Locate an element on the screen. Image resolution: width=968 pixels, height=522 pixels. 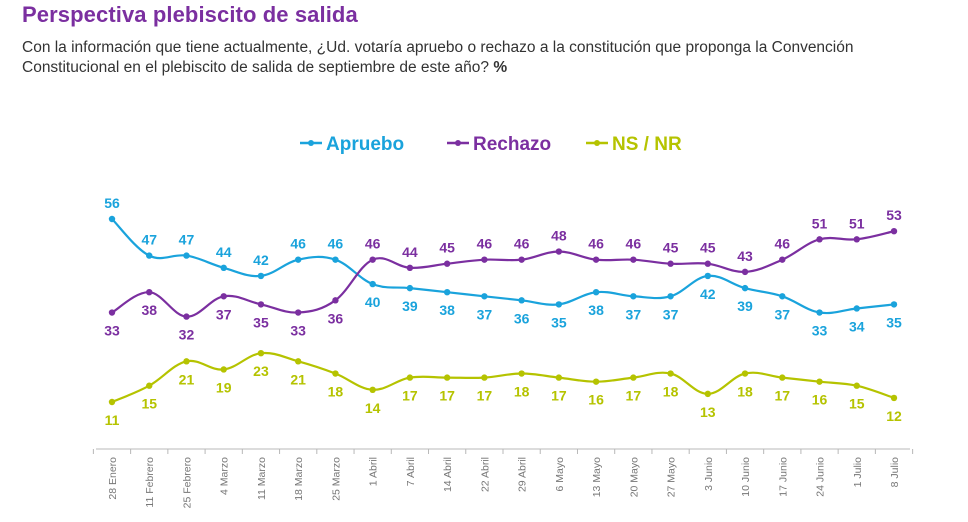
data-label: 42 is located at coordinates (708, 294).